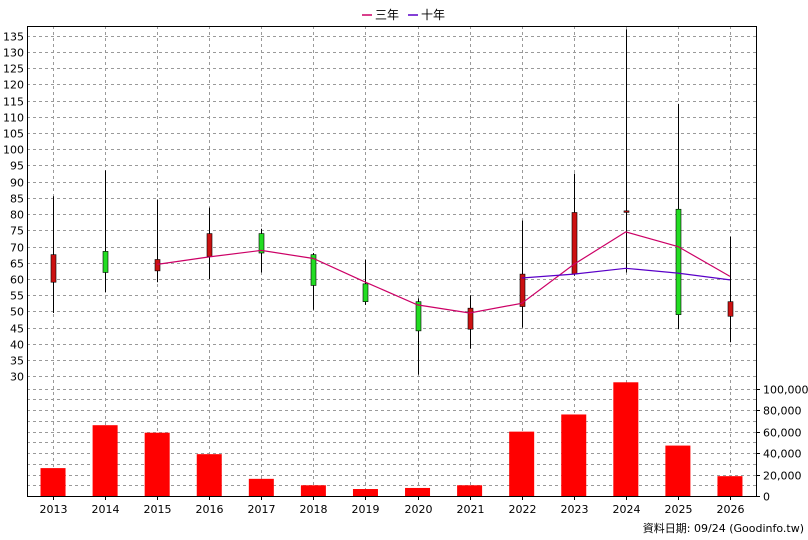  I want to click on year-tick-label: 2017, so click(262, 509).